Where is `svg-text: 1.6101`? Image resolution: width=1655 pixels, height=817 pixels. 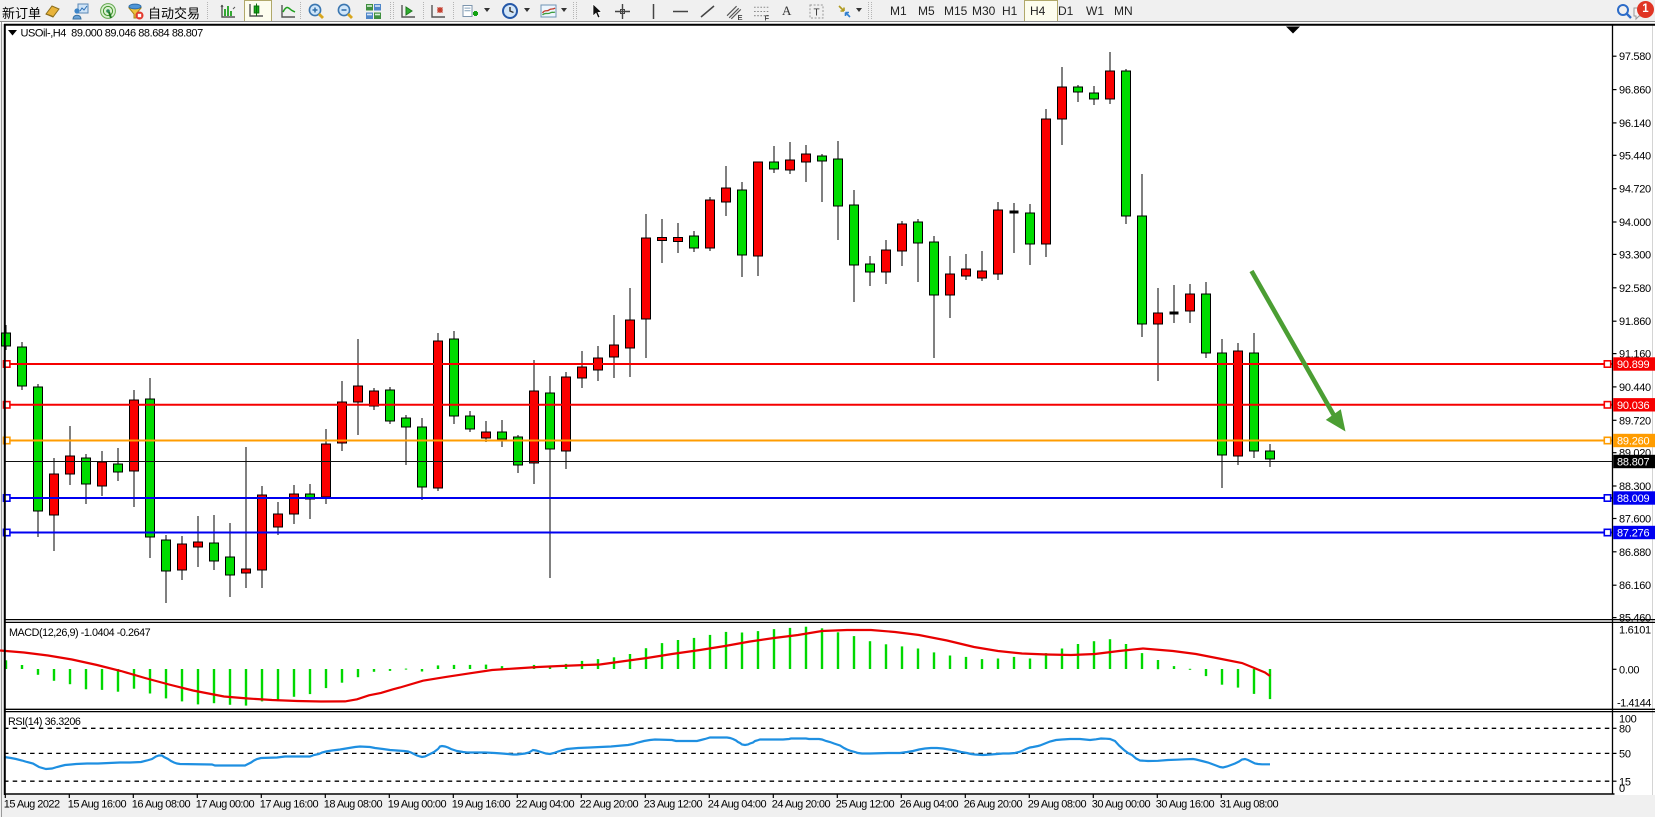
svg-text: 1.6101 is located at coordinates (1635, 631).